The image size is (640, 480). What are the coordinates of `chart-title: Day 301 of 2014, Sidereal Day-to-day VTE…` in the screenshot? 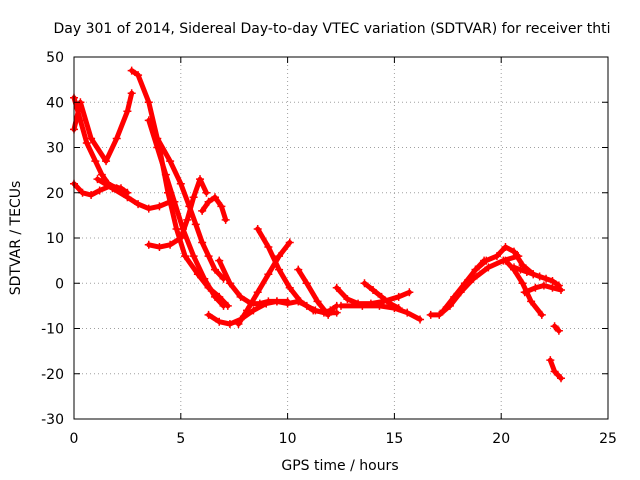 It's located at (332, 29).